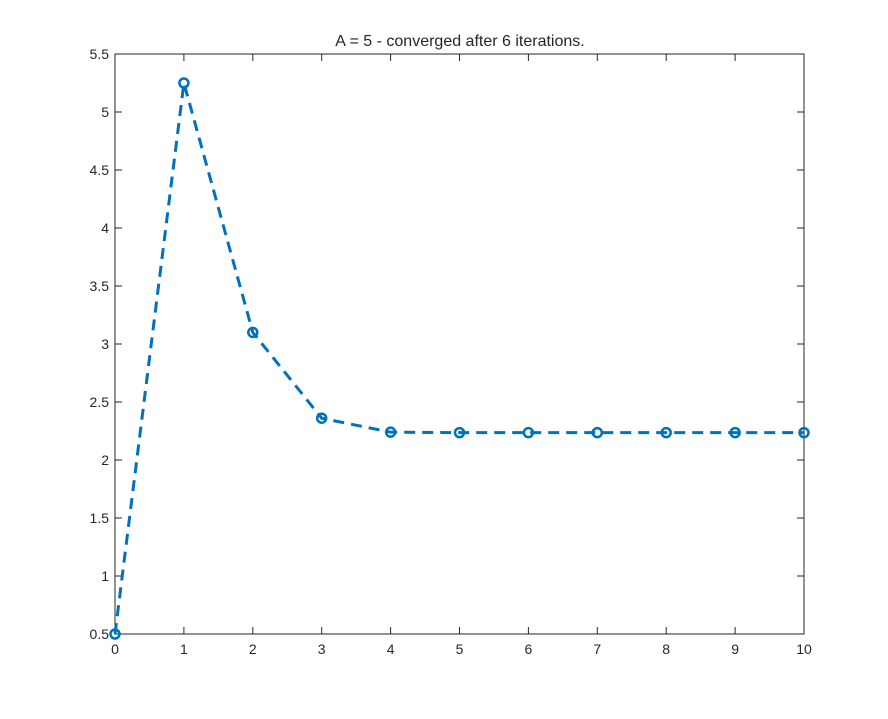 The width and height of the screenshot is (888, 719). I want to click on y-tick-label: 1.5, so click(100, 518).